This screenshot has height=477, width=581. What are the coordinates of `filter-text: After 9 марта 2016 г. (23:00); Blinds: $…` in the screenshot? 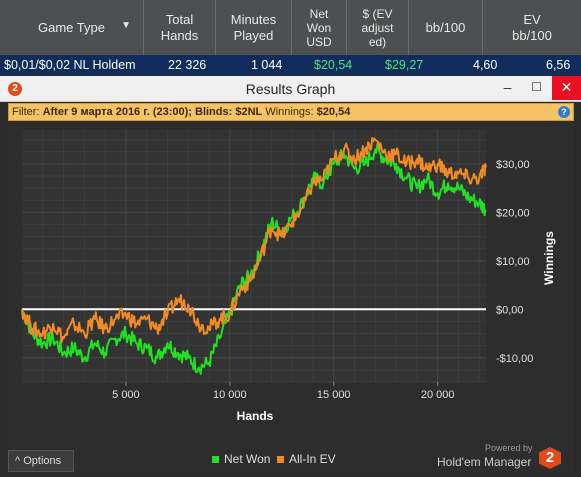 It's located at (152, 112).